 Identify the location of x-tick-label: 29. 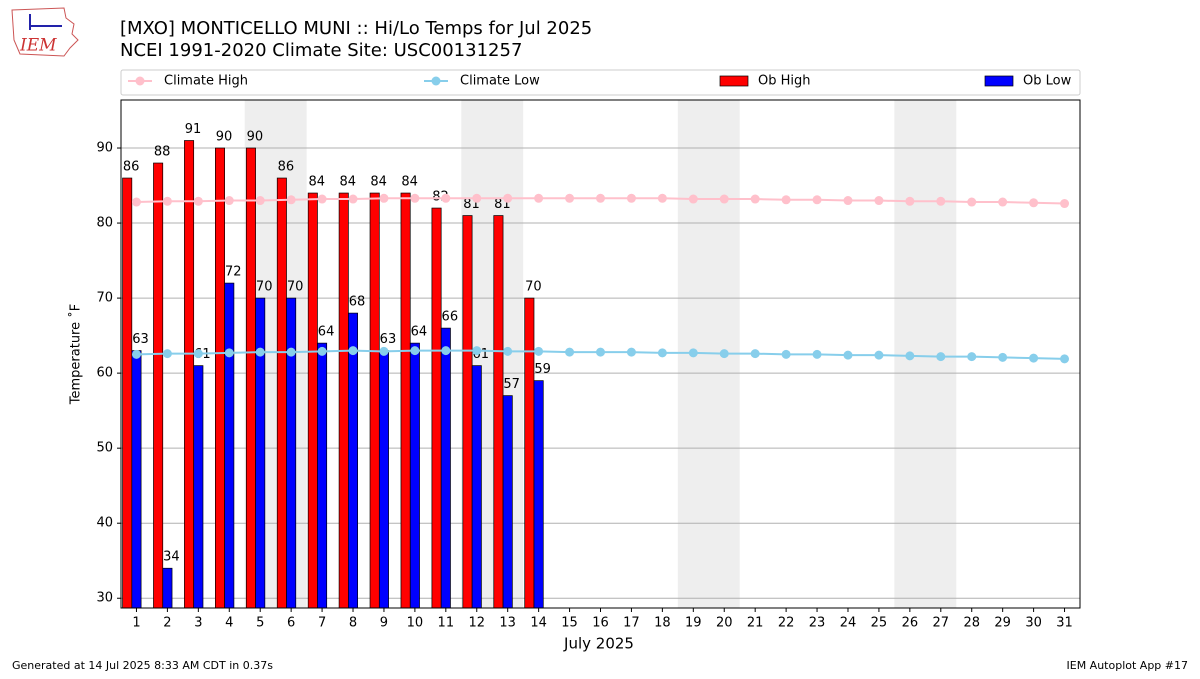
(1002, 623).